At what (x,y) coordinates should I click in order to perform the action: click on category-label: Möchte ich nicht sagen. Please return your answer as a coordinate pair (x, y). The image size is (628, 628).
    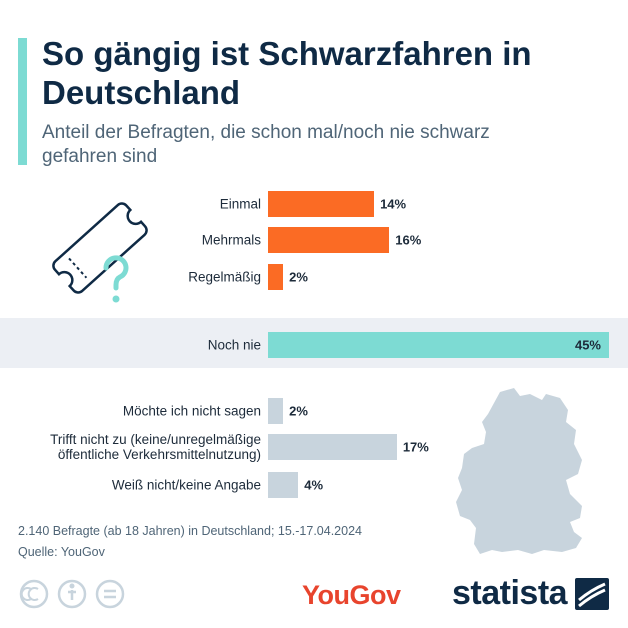
    Looking at the image, I should click on (191, 411).